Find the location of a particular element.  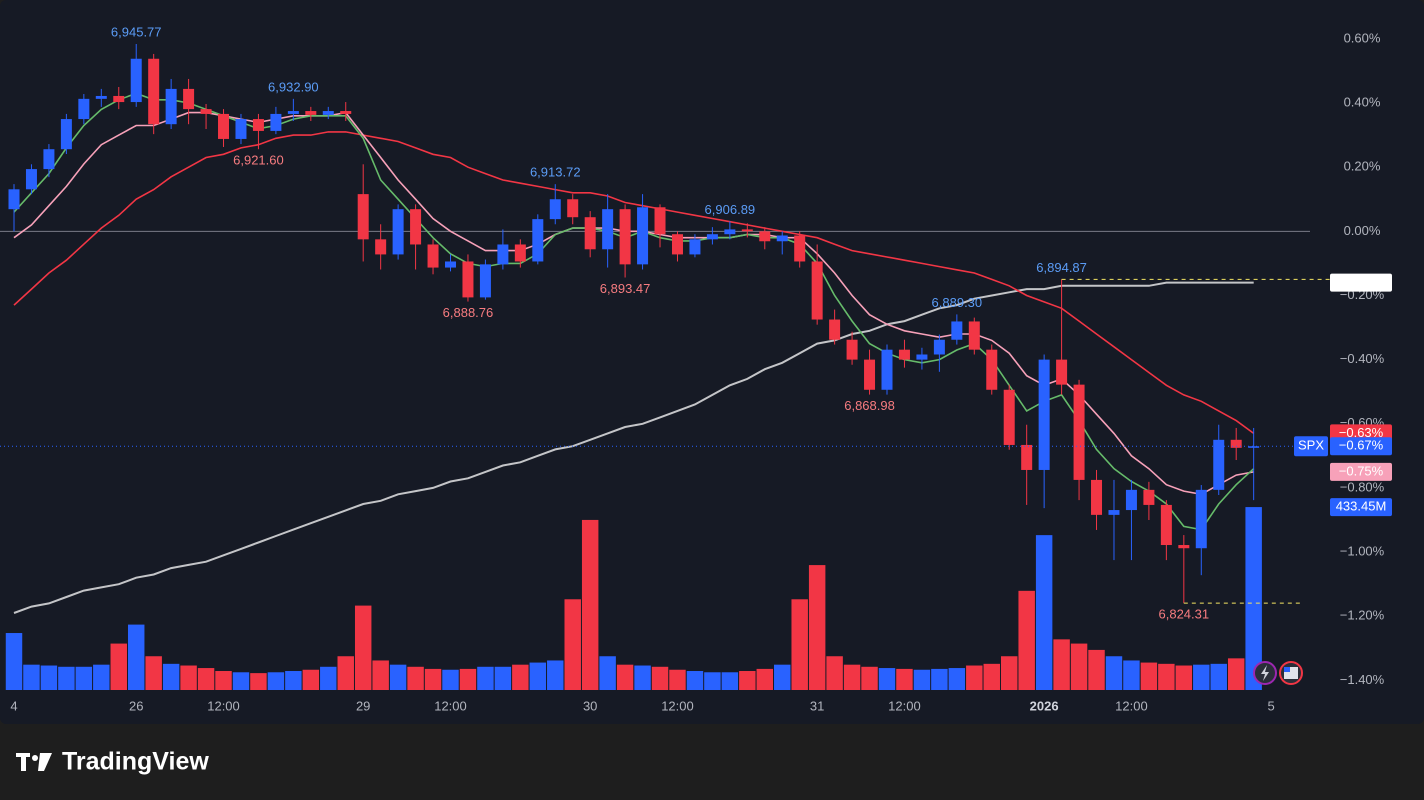

x-tick-label: 31 is located at coordinates (817, 705).